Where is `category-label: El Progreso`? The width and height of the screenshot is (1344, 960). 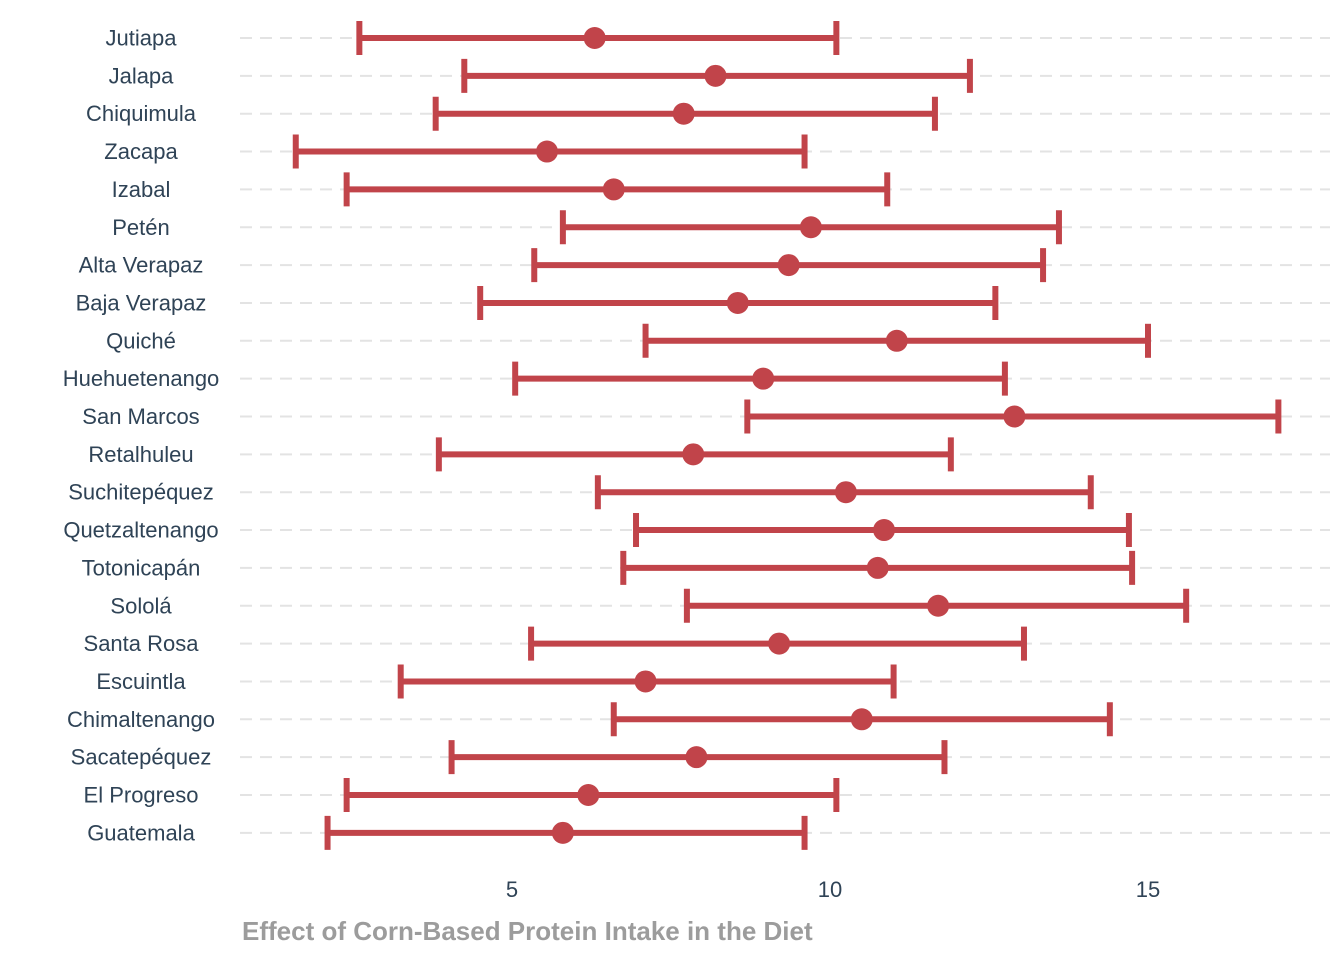 category-label: El Progreso is located at coordinates (141, 795).